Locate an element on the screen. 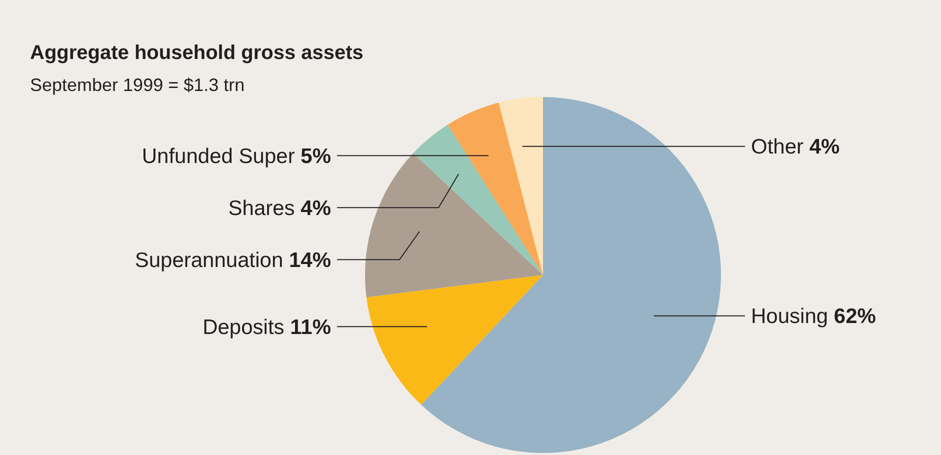 The image size is (941, 455). data-label: 62% is located at coordinates (852, 316).